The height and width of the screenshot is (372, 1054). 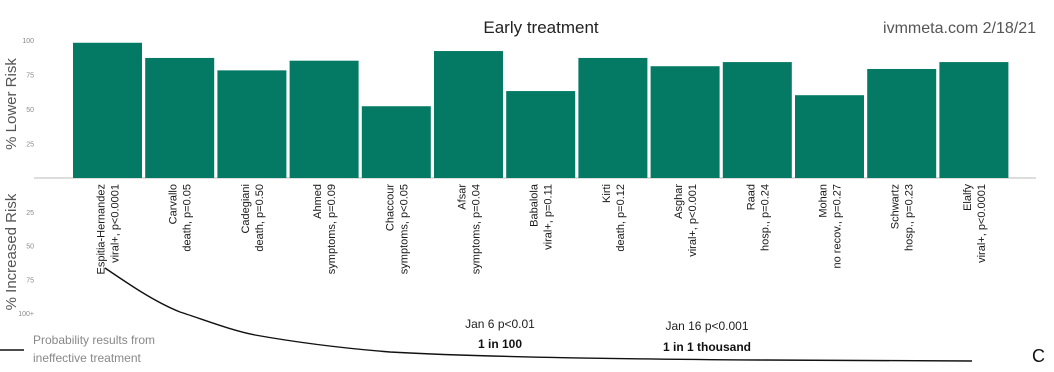 What do you see at coordinates (831, 226) in the screenshot?
I see `category-label-mohan: Mohan no recov., p=0.27` at bounding box center [831, 226].